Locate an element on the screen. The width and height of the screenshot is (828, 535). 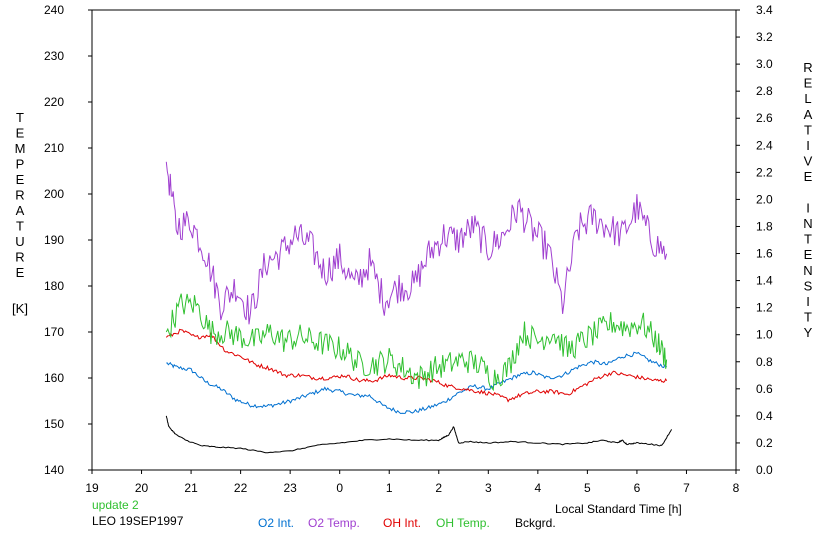
left-tick-label: 220 is located at coordinates (54, 102).